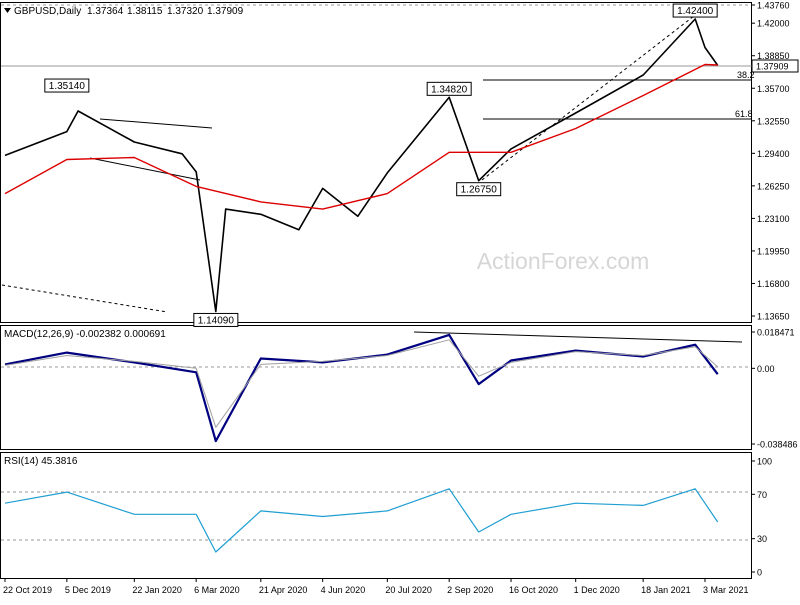 The image size is (800, 605). What do you see at coordinates (156, 123) in the screenshot?
I see `channel-upper-line` at bounding box center [156, 123].